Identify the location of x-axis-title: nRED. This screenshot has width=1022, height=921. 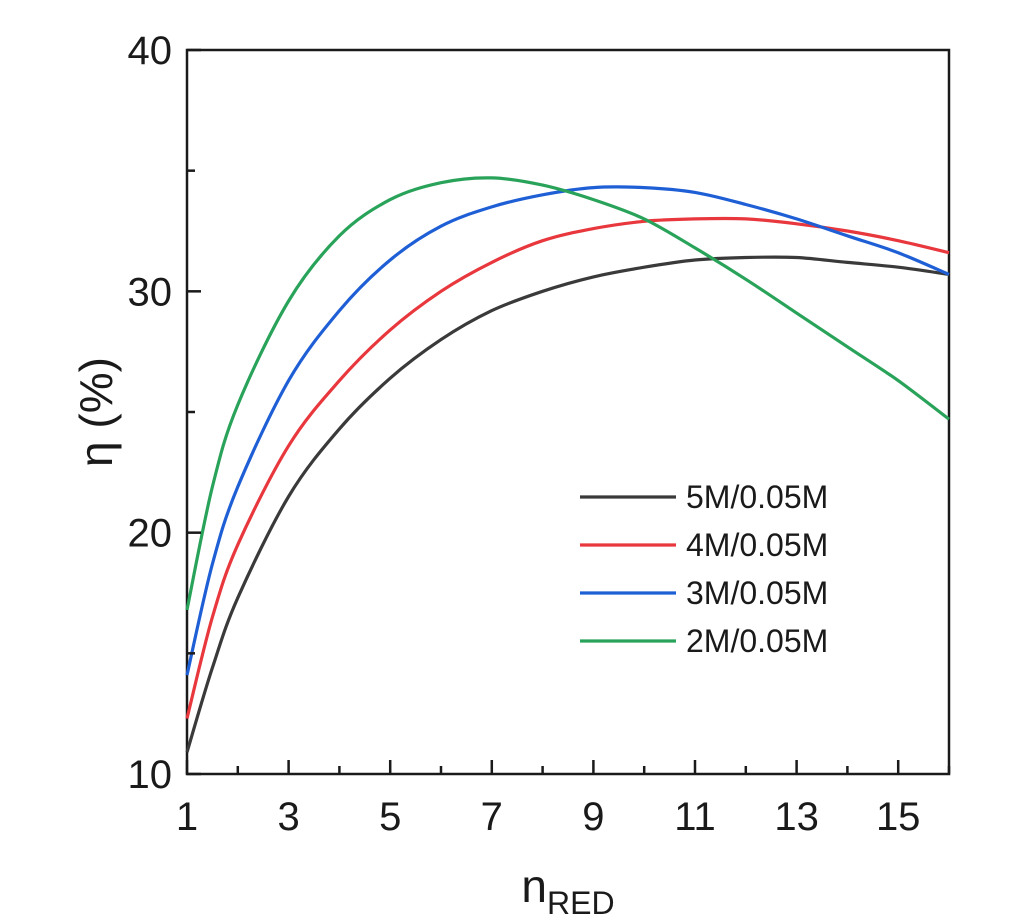
(567, 890).